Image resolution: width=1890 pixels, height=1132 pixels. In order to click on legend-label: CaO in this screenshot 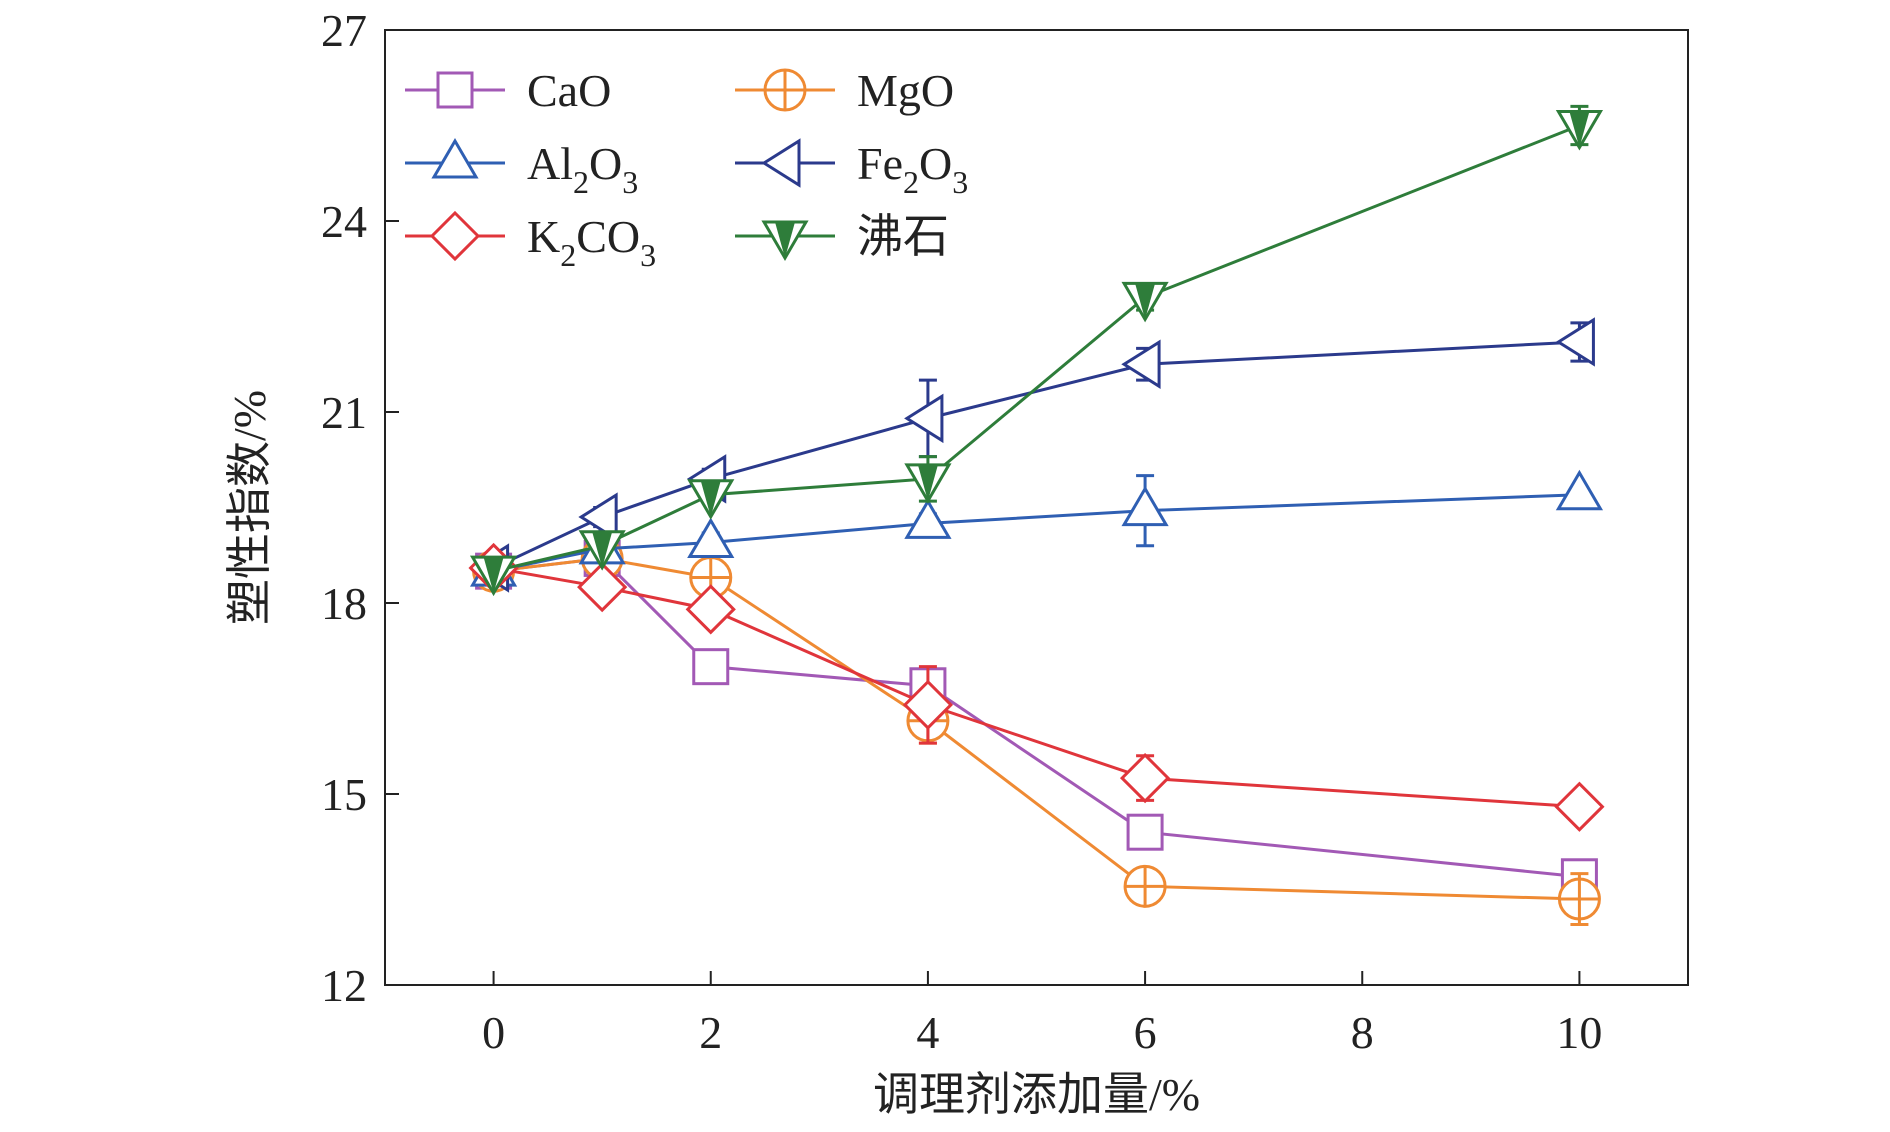, I will do `click(569, 90)`.